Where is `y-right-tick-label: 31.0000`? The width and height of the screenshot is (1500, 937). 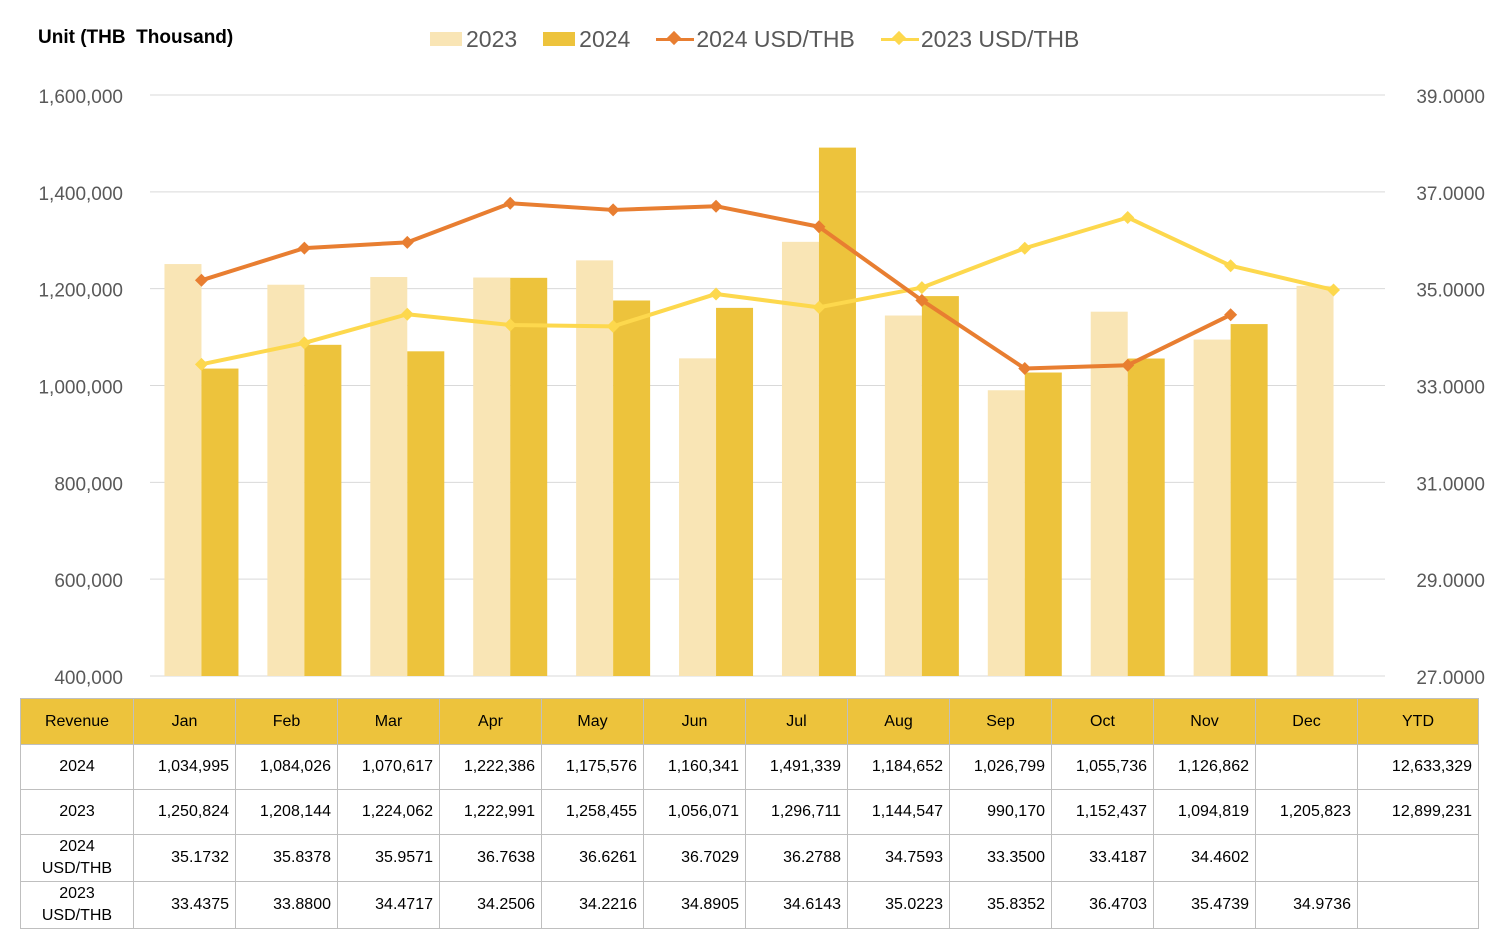 y-right-tick-label: 31.0000 is located at coordinates (1450, 484).